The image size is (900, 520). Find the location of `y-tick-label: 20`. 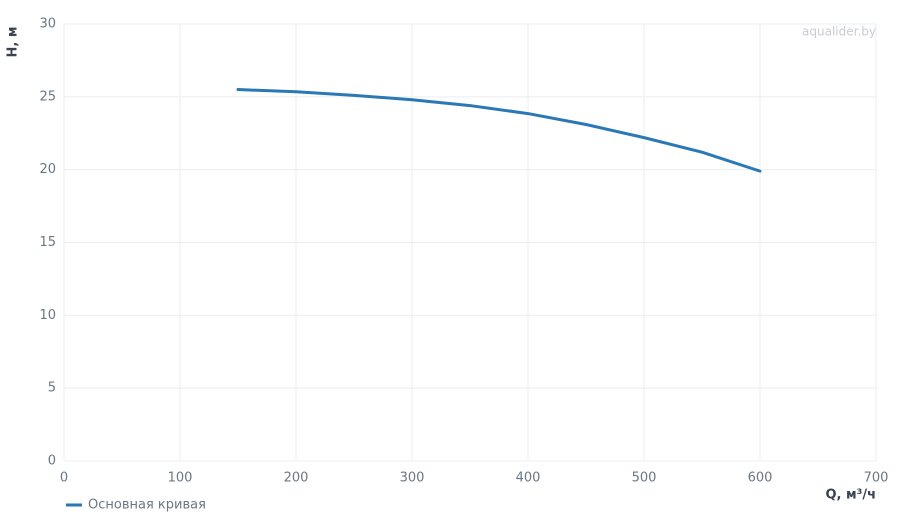

y-tick-label: 20 is located at coordinates (47, 169).